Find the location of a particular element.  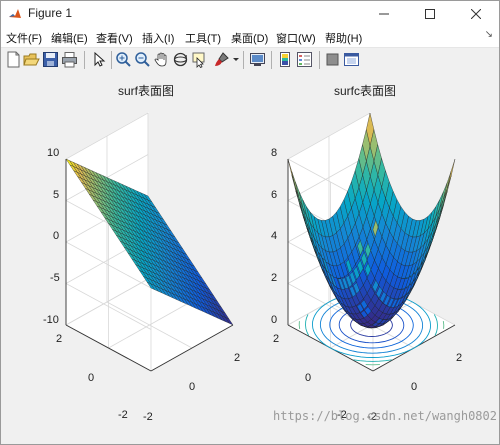

y-axis-line is located at coordinates (108, 348).